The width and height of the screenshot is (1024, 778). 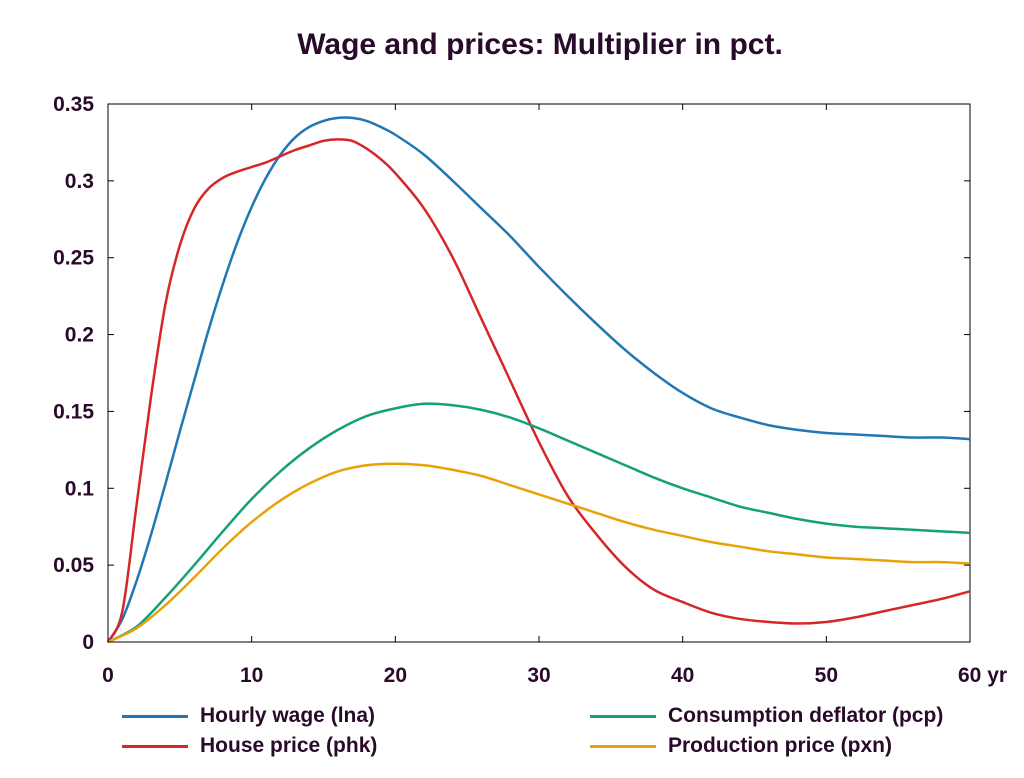 What do you see at coordinates (289, 745) in the screenshot?
I see `legend-label: House price (phk)` at bounding box center [289, 745].